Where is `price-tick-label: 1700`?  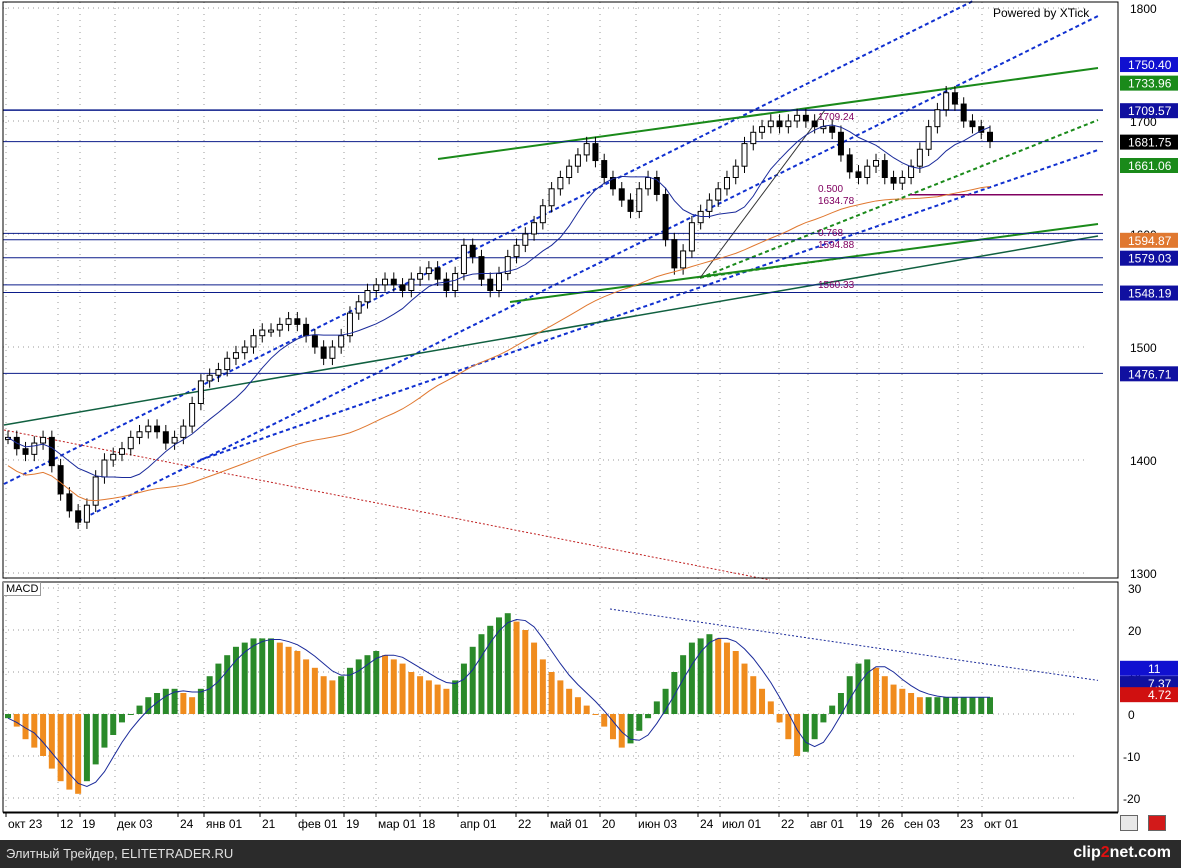 price-tick-label: 1700 is located at coordinates (1143, 122).